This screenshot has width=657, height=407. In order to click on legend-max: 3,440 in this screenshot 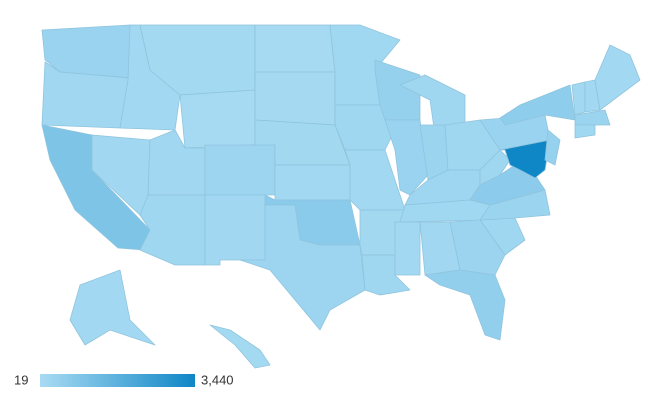, I will do `click(217, 379)`.